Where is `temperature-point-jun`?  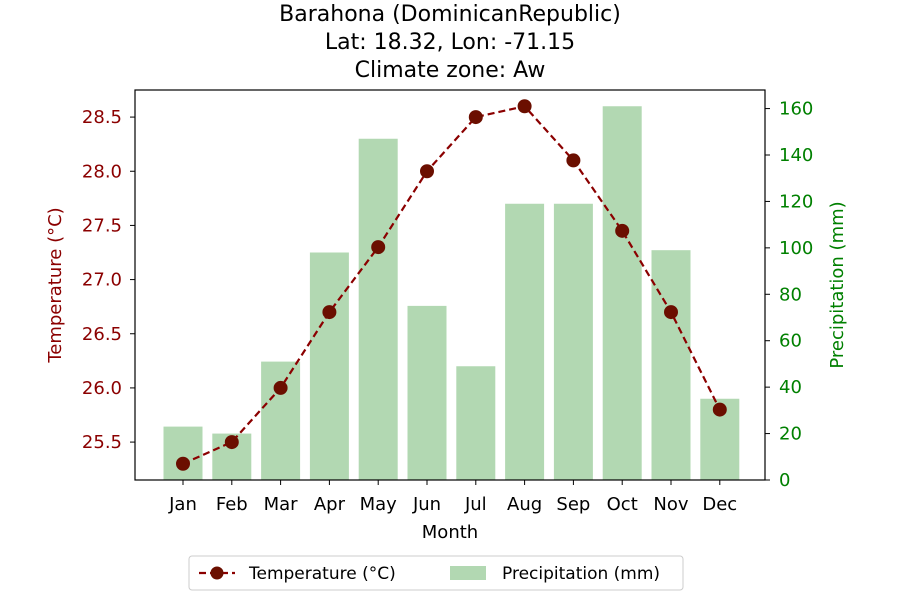
temperature-point-jun is located at coordinates (427, 171).